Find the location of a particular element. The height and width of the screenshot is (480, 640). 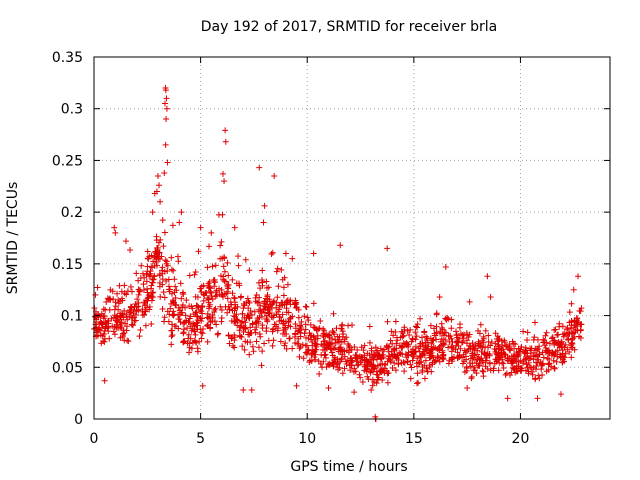

y-tick-label: 0.35 is located at coordinates (67, 58).